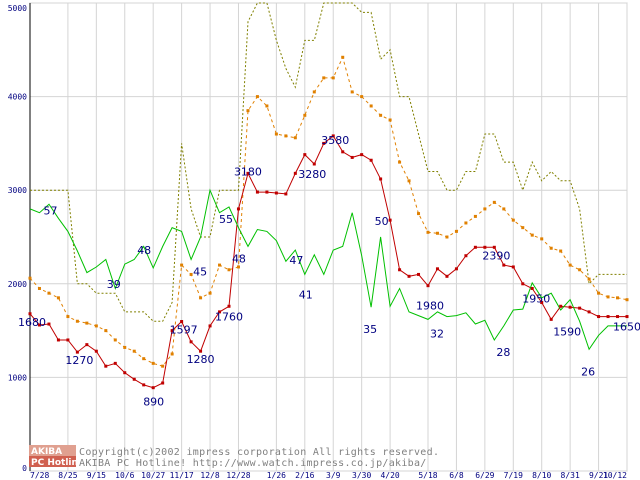  I want to click on data-label-10: 1760, so click(229, 316).